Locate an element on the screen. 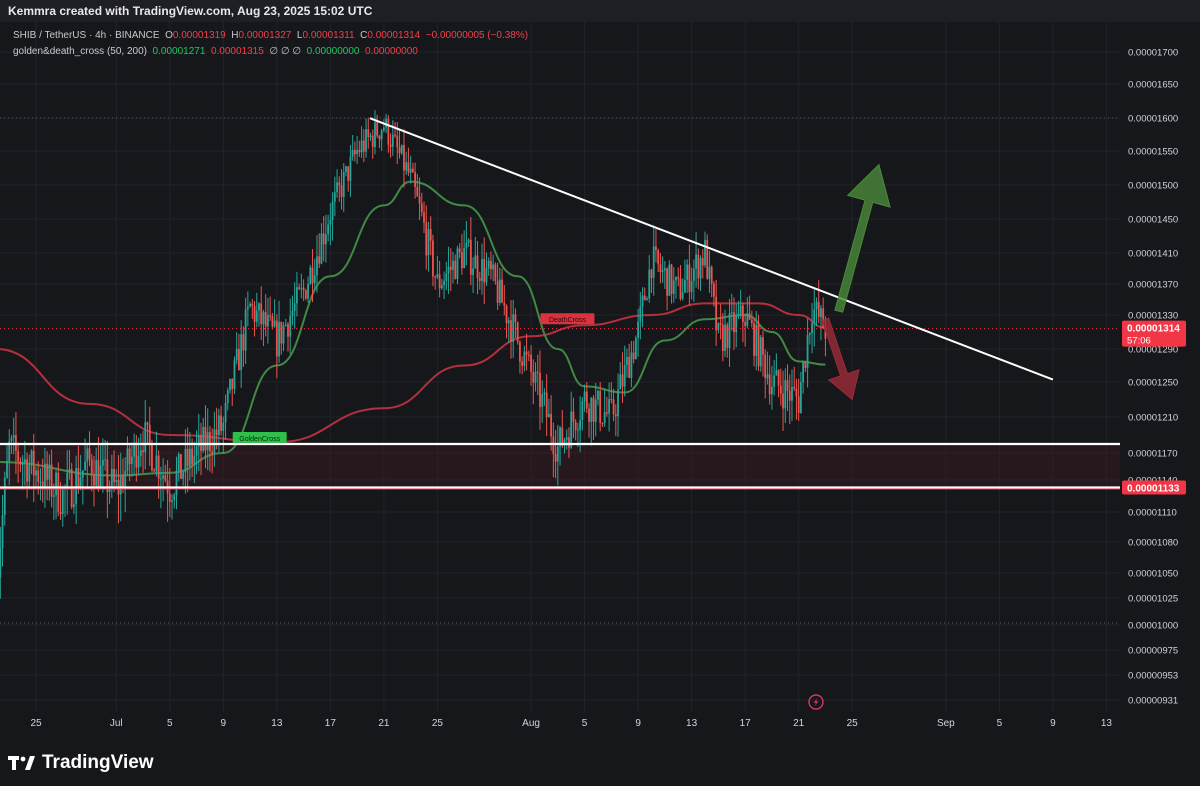 The height and width of the screenshot is (786, 1200). arrow-up is located at coordinates (862, 238).